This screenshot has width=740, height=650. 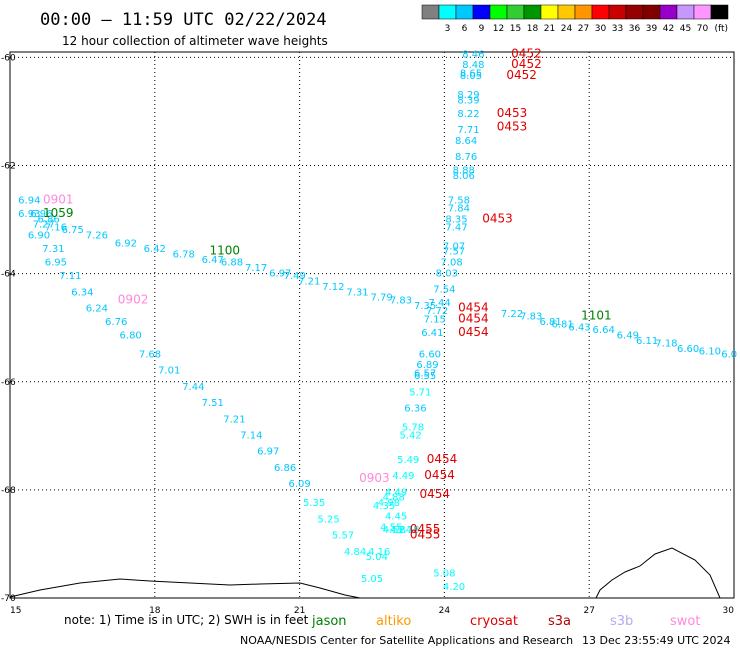 What do you see at coordinates (251, 436) in the screenshot?
I see `wave-height-point: 7.14` at bounding box center [251, 436].